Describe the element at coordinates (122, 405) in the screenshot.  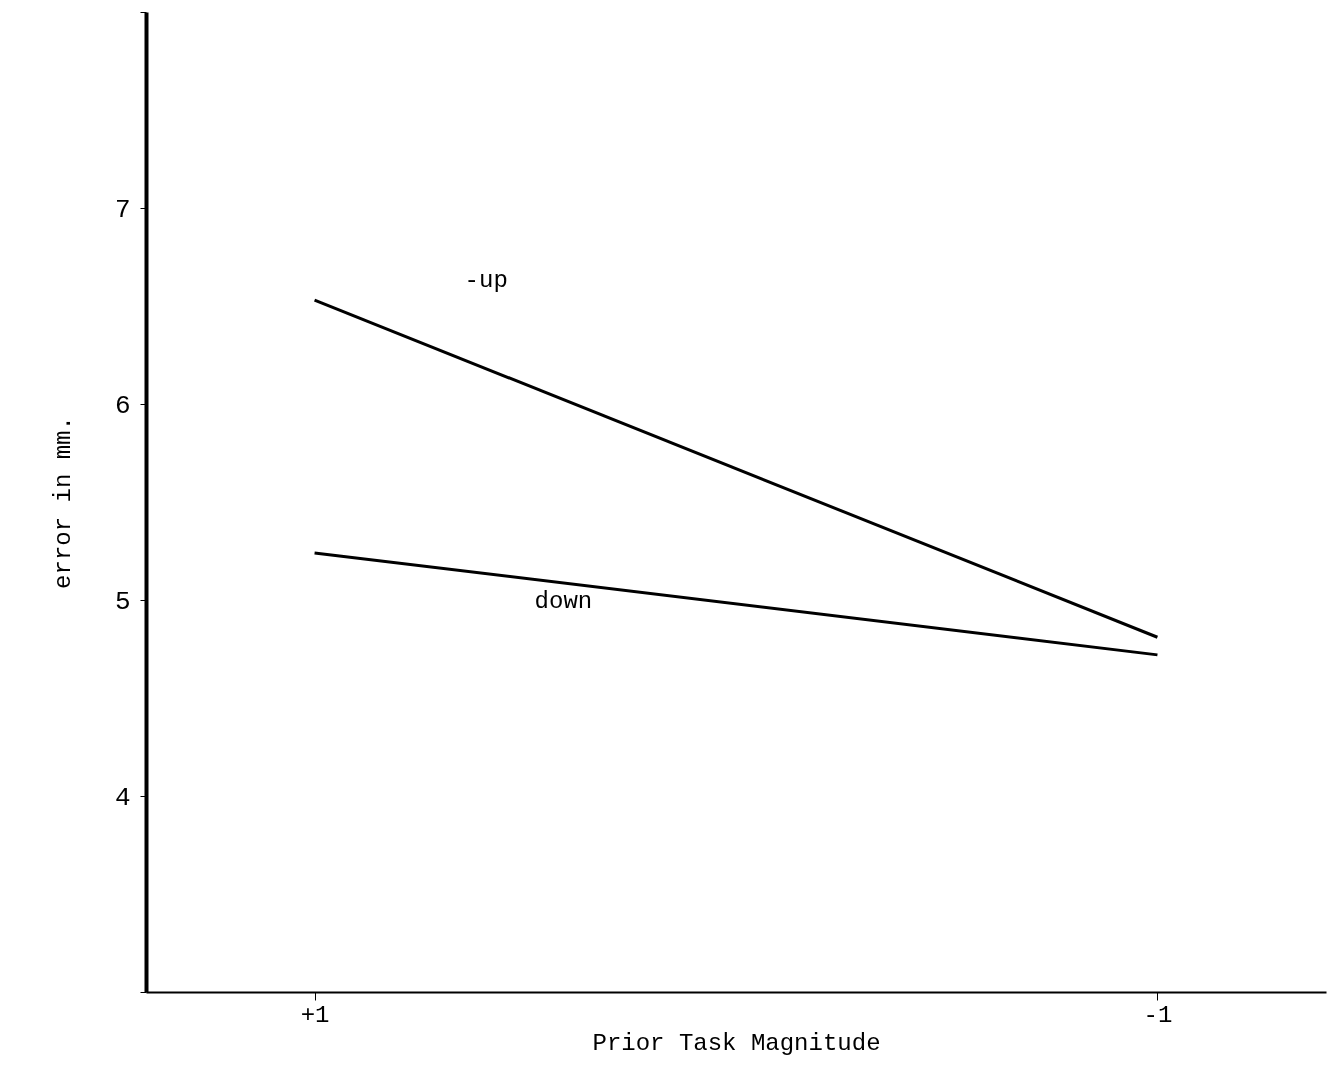
I see `y-tick-label: 6` at that location.